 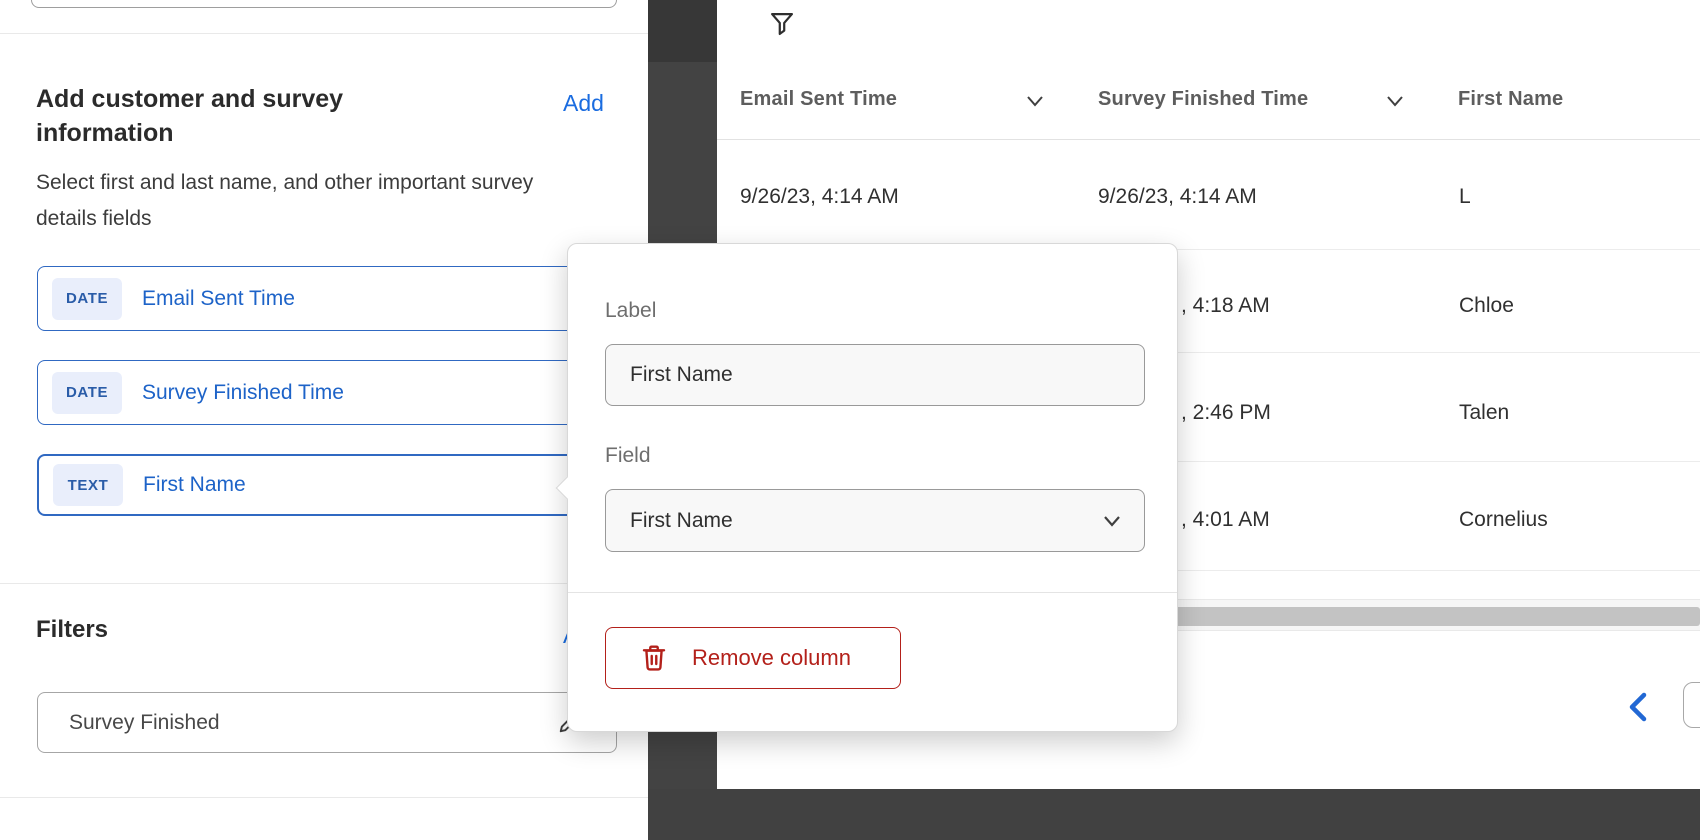 What do you see at coordinates (327, 485) in the screenshot?
I see `field-chip-first-name: TEXT First Name` at bounding box center [327, 485].